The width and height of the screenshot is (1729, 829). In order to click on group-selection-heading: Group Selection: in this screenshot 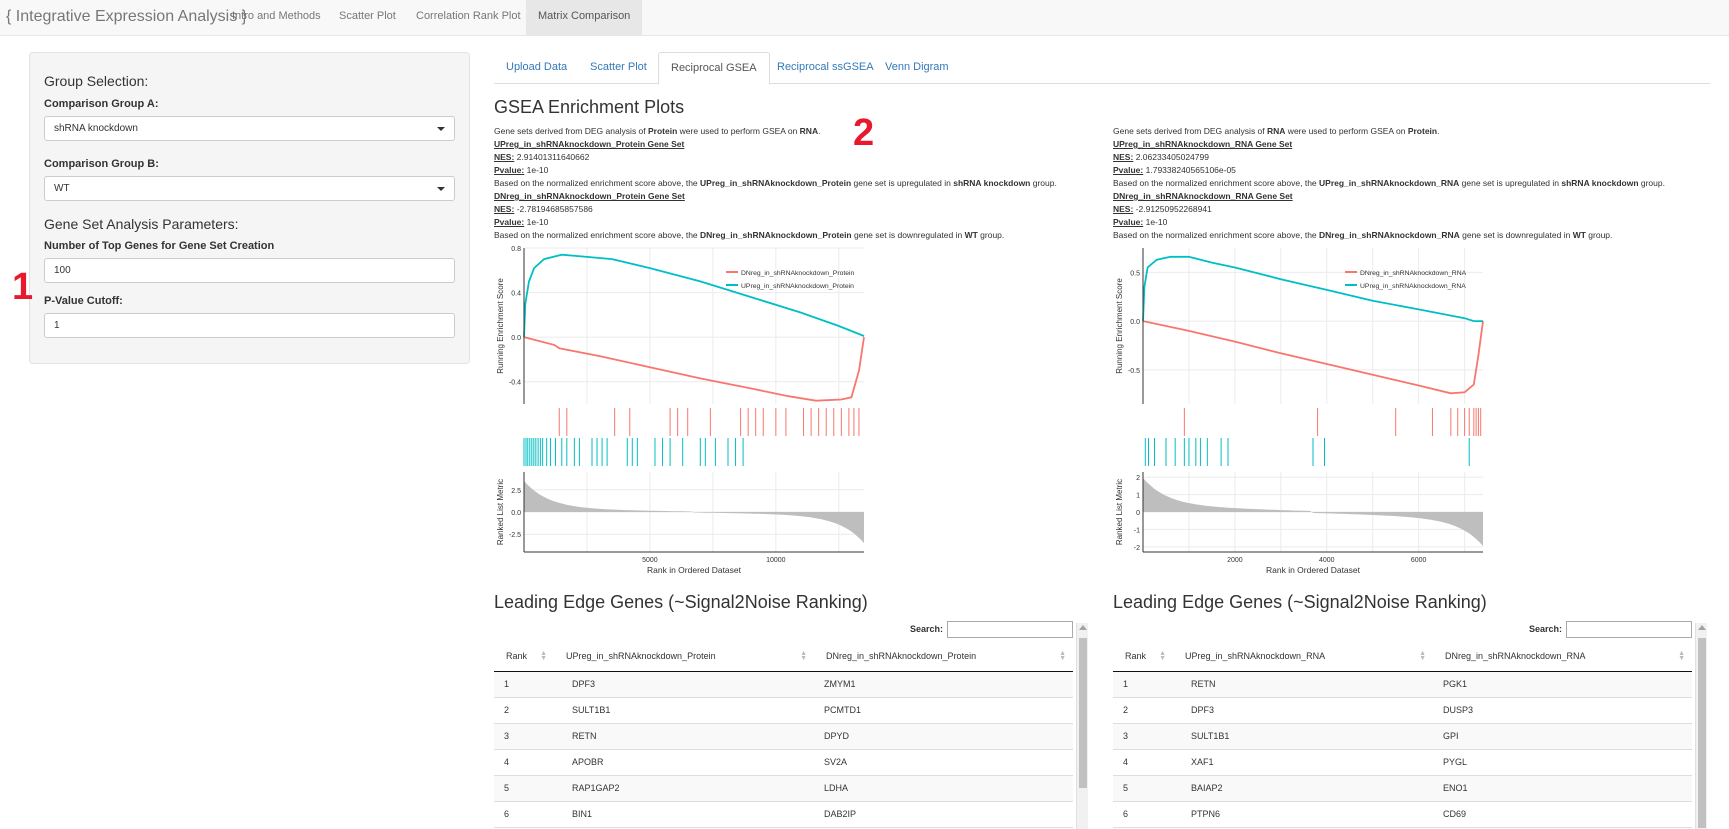, I will do `click(96, 81)`.